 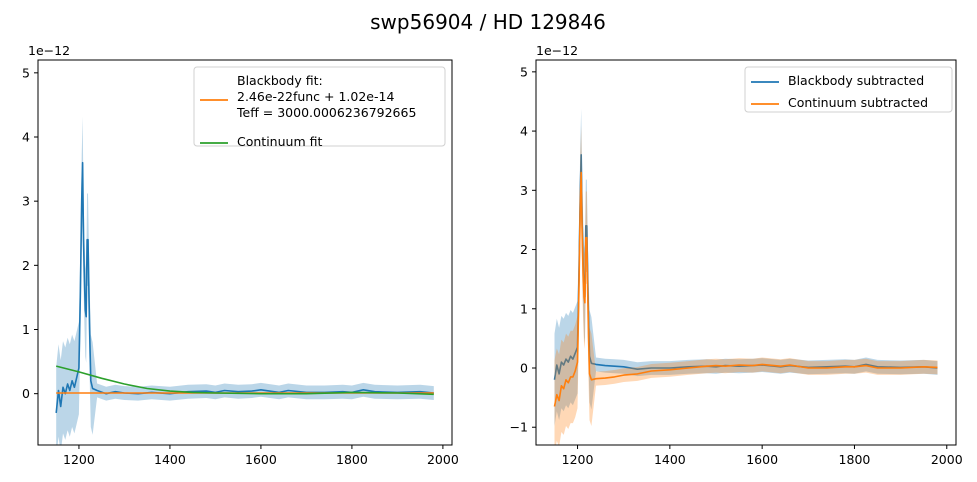 What do you see at coordinates (855, 459) in the screenshot?
I see `right-x-tick-label: 1800` at bounding box center [855, 459].